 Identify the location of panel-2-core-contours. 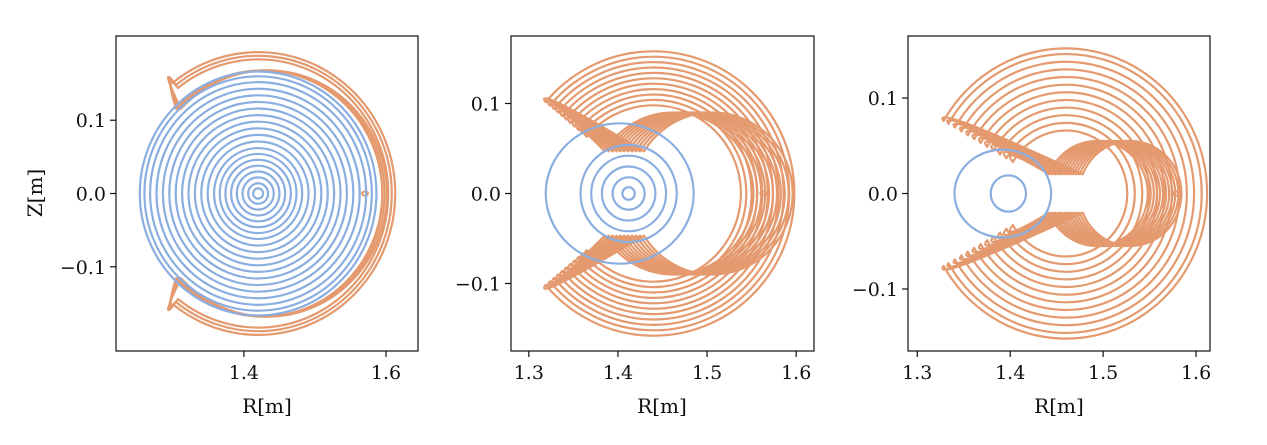
(619, 193).